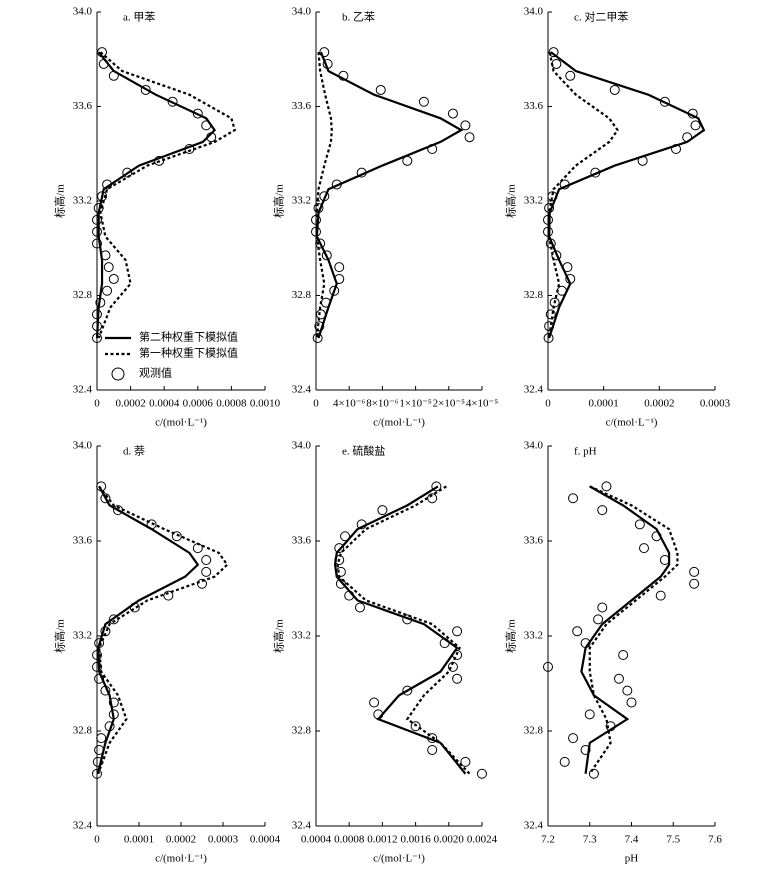  What do you see at coordinates (382, 840) in the screenshot?
I see `x-tick-label: 0.0012` at bounding box center [382, 840].